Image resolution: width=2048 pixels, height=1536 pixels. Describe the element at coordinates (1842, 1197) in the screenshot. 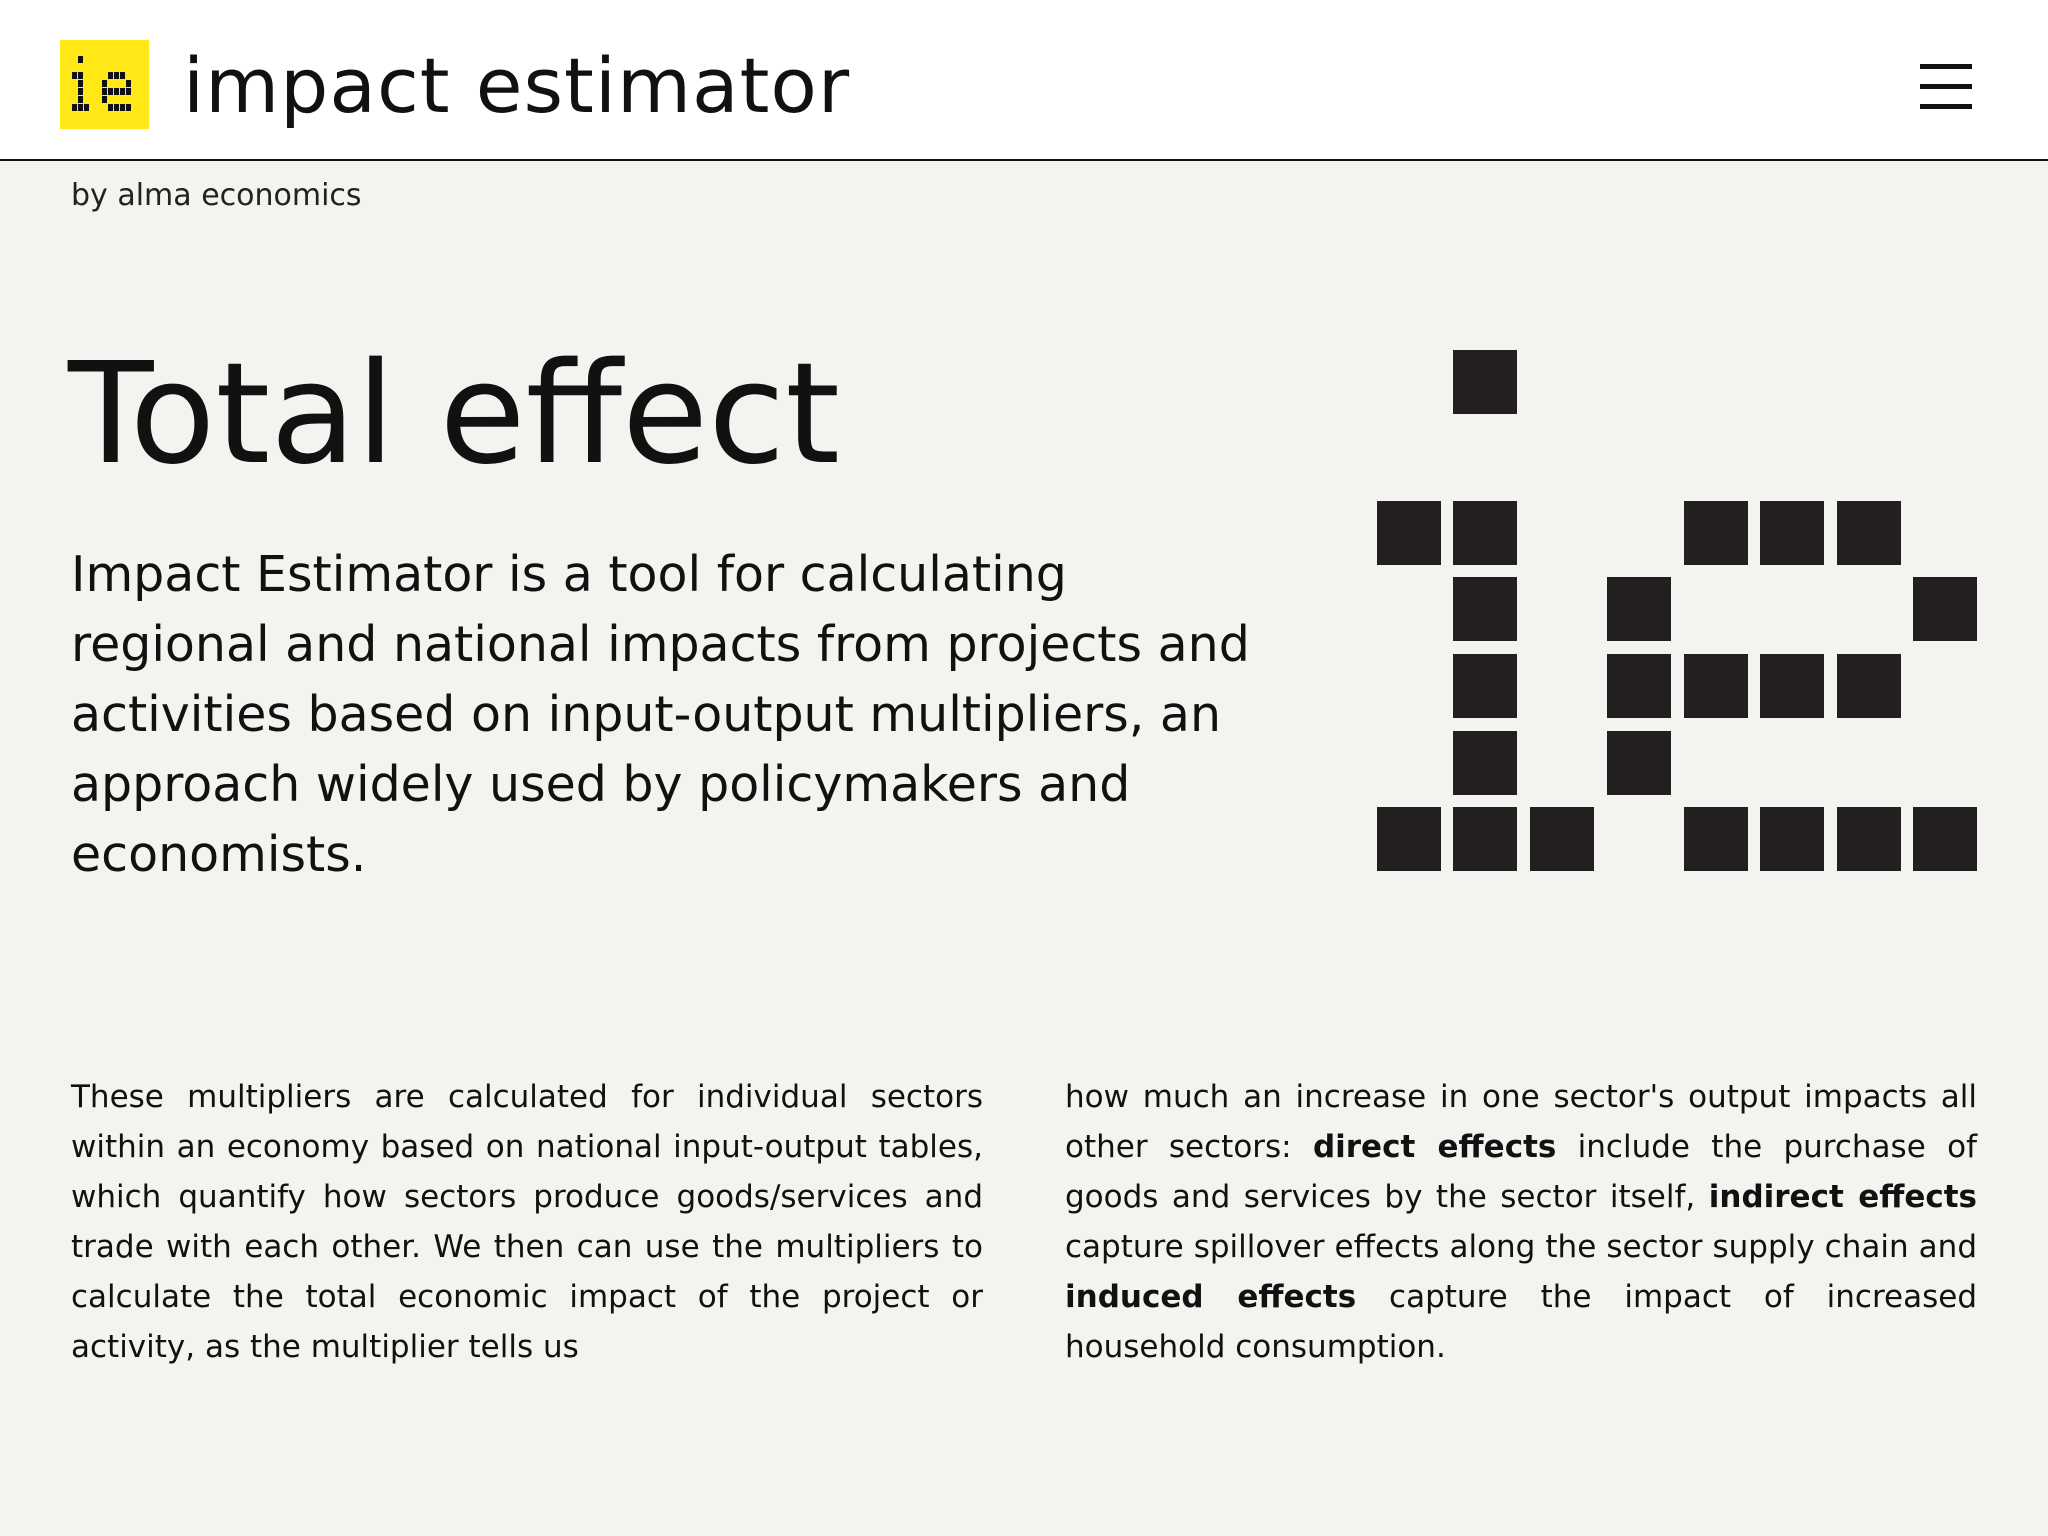

I see `indirect-effects-term: indirect effects` at that location.